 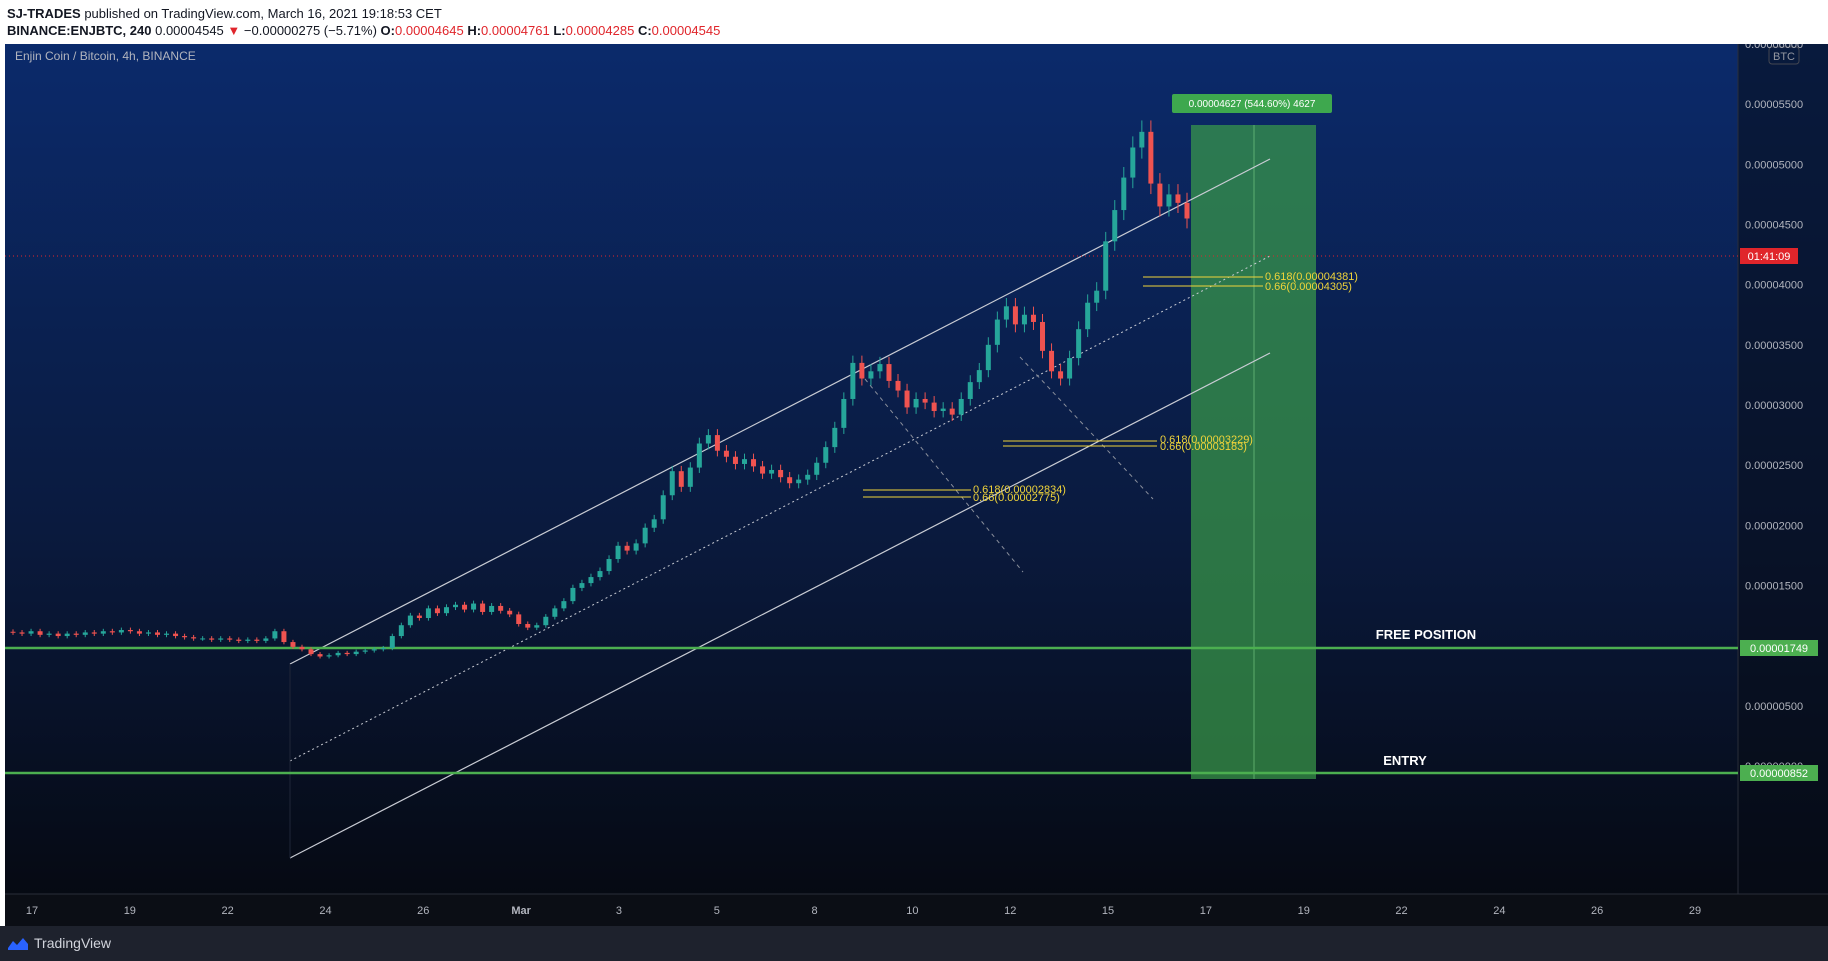 I want to click on y-tick-label: 0.00004500, so click(x=1774, y=226).